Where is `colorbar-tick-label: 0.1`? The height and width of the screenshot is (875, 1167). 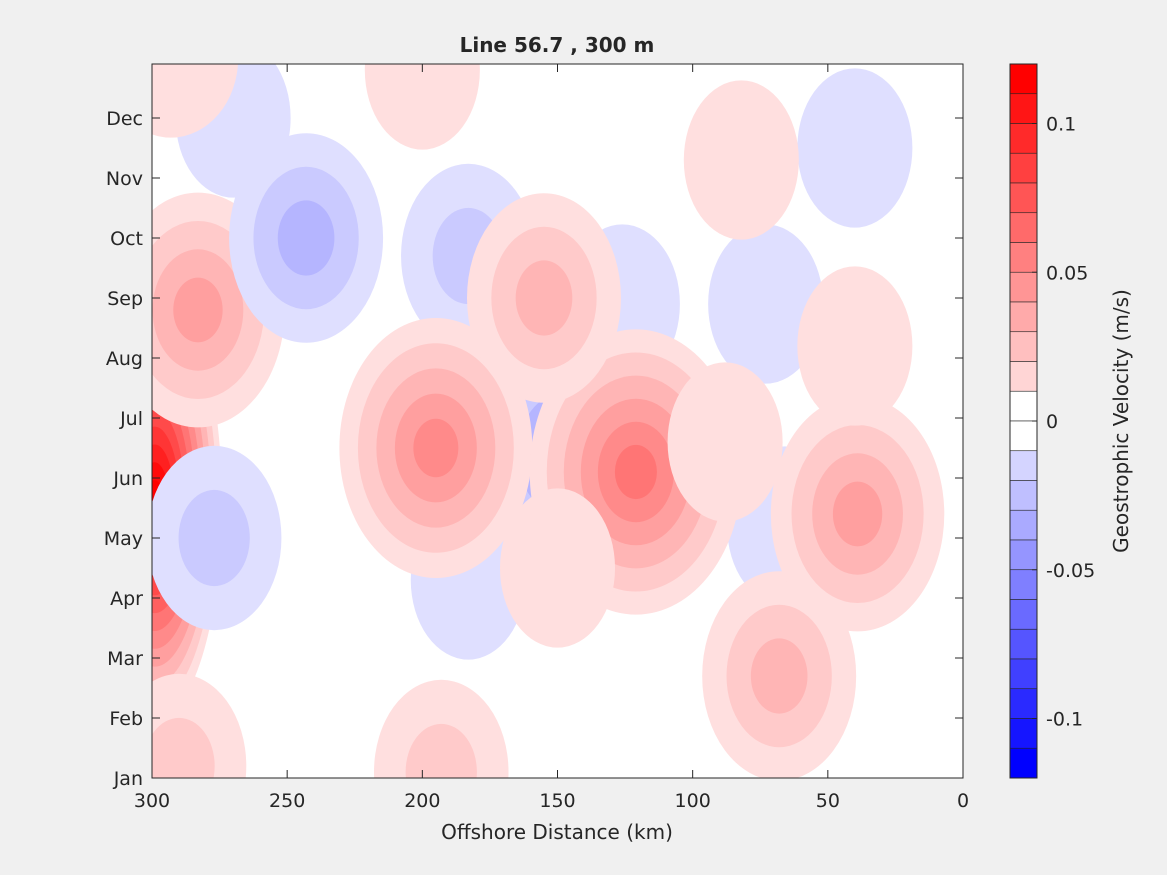 colorbar-tick-label: 0.1 is located at coordinates (1061, 125).